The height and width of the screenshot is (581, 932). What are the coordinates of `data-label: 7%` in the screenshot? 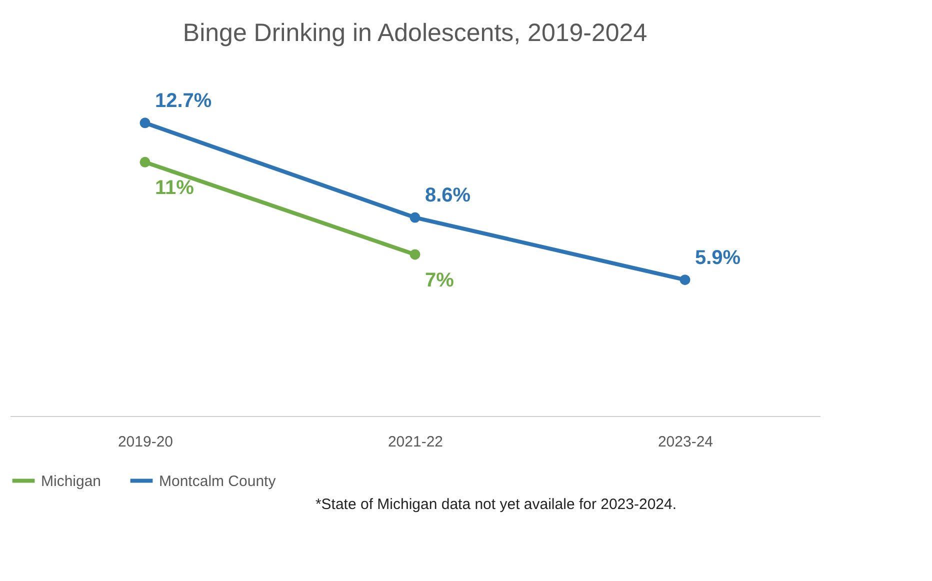 It's located at (439, 280).